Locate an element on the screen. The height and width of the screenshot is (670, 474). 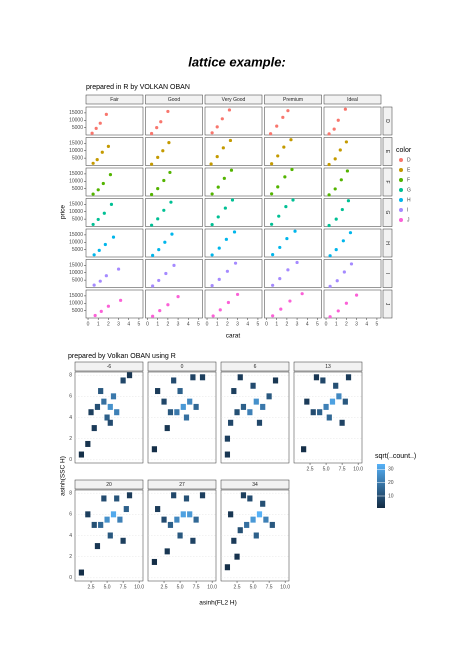
strip-label: D is located at coordinates (387, 121).